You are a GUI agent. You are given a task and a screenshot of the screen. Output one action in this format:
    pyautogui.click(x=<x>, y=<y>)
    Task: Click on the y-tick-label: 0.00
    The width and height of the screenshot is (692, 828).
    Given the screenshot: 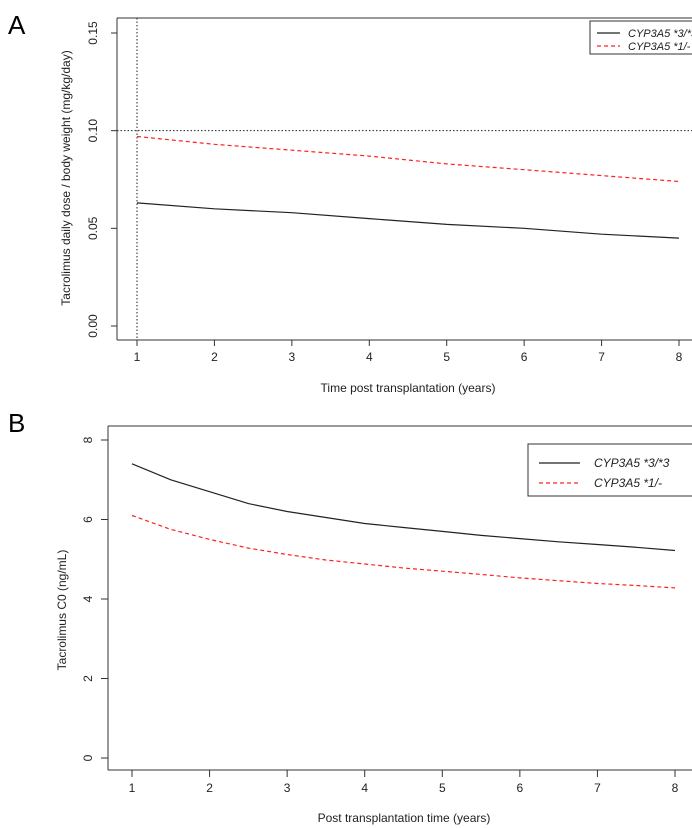 What is the action you would take?
    pyautogui.click(x=93, y=326)
    